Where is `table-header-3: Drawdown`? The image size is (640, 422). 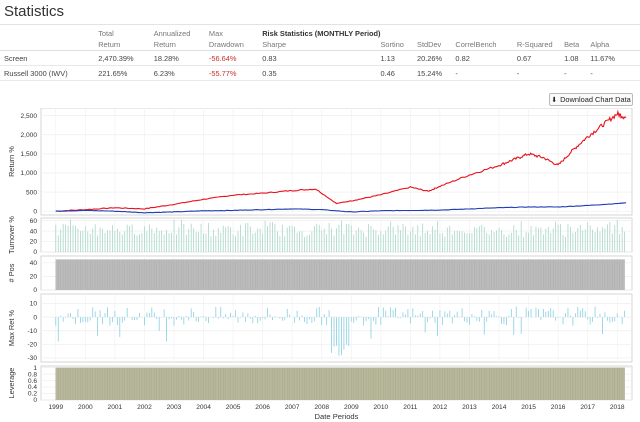
table-header-3: Drawdown is located at coordinates (235, 44).